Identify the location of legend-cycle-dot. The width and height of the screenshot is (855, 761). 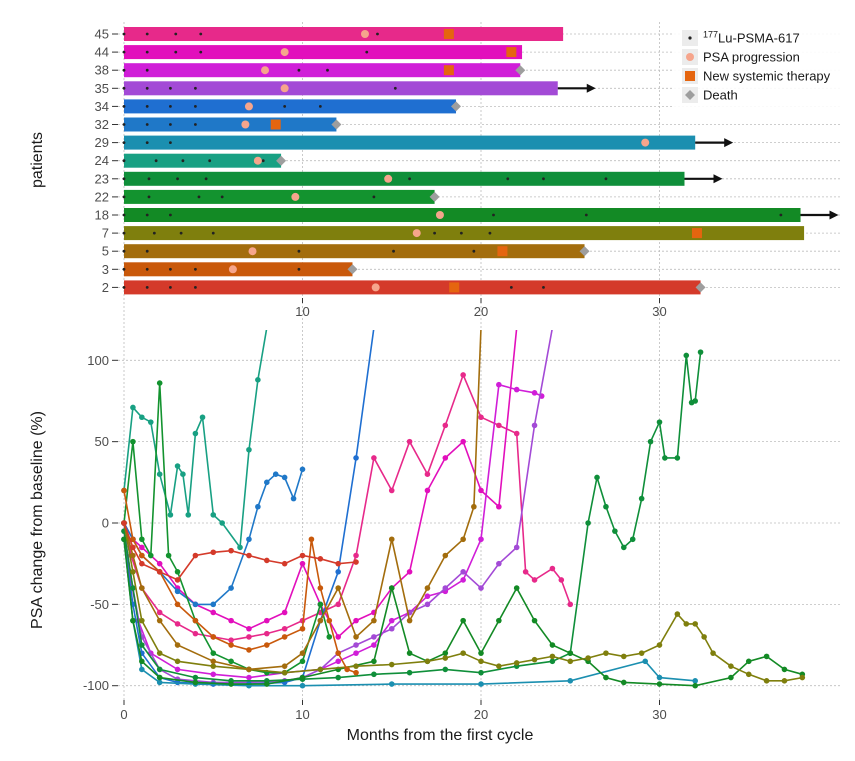
(690, 38).